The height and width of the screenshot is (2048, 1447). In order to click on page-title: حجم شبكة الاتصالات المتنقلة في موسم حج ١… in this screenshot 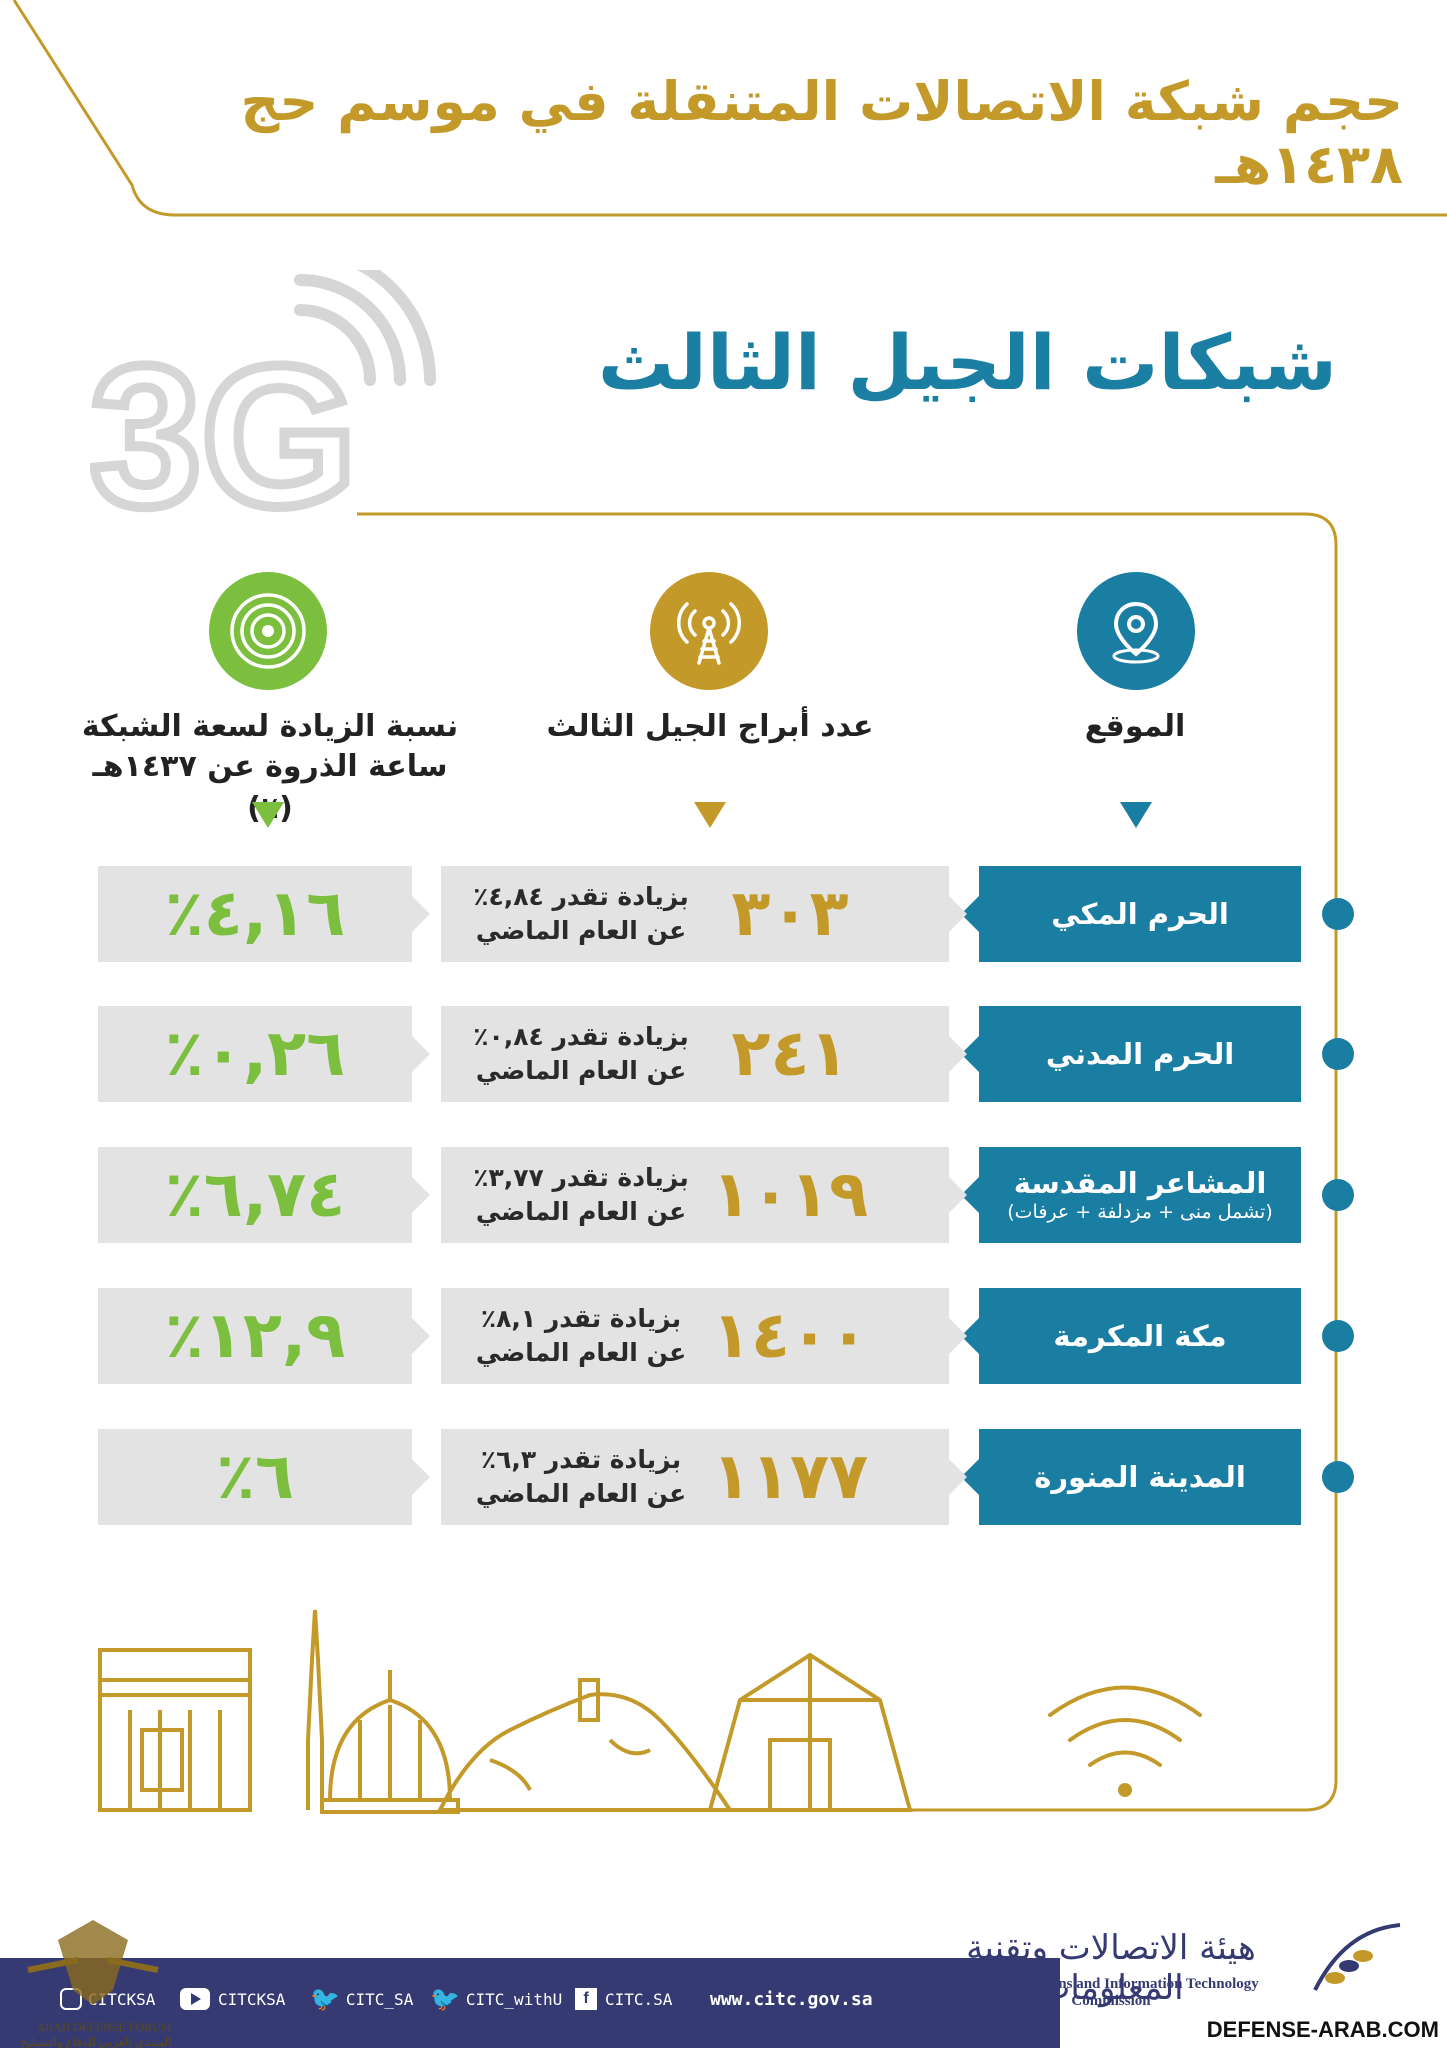, I will do `click(821, 133)`.